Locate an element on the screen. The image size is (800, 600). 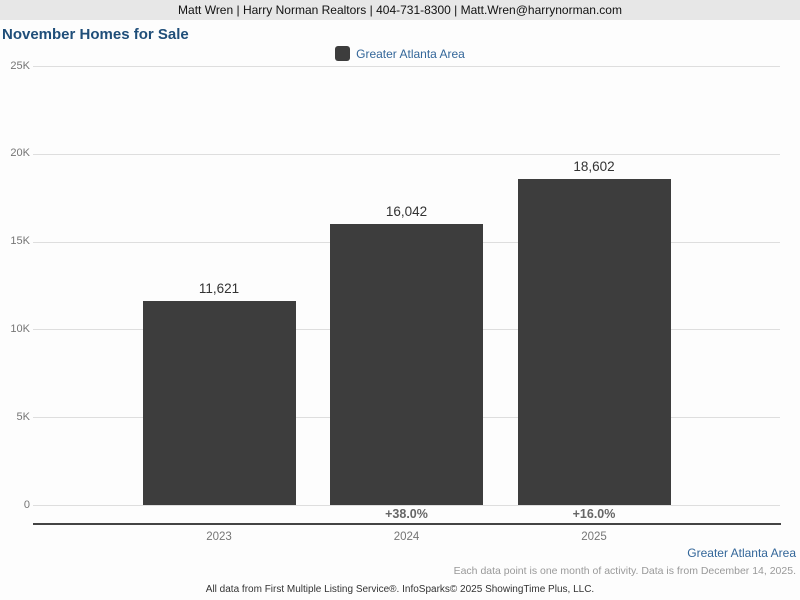
y-tick-label: 0 is located at coordinates (26, 504).